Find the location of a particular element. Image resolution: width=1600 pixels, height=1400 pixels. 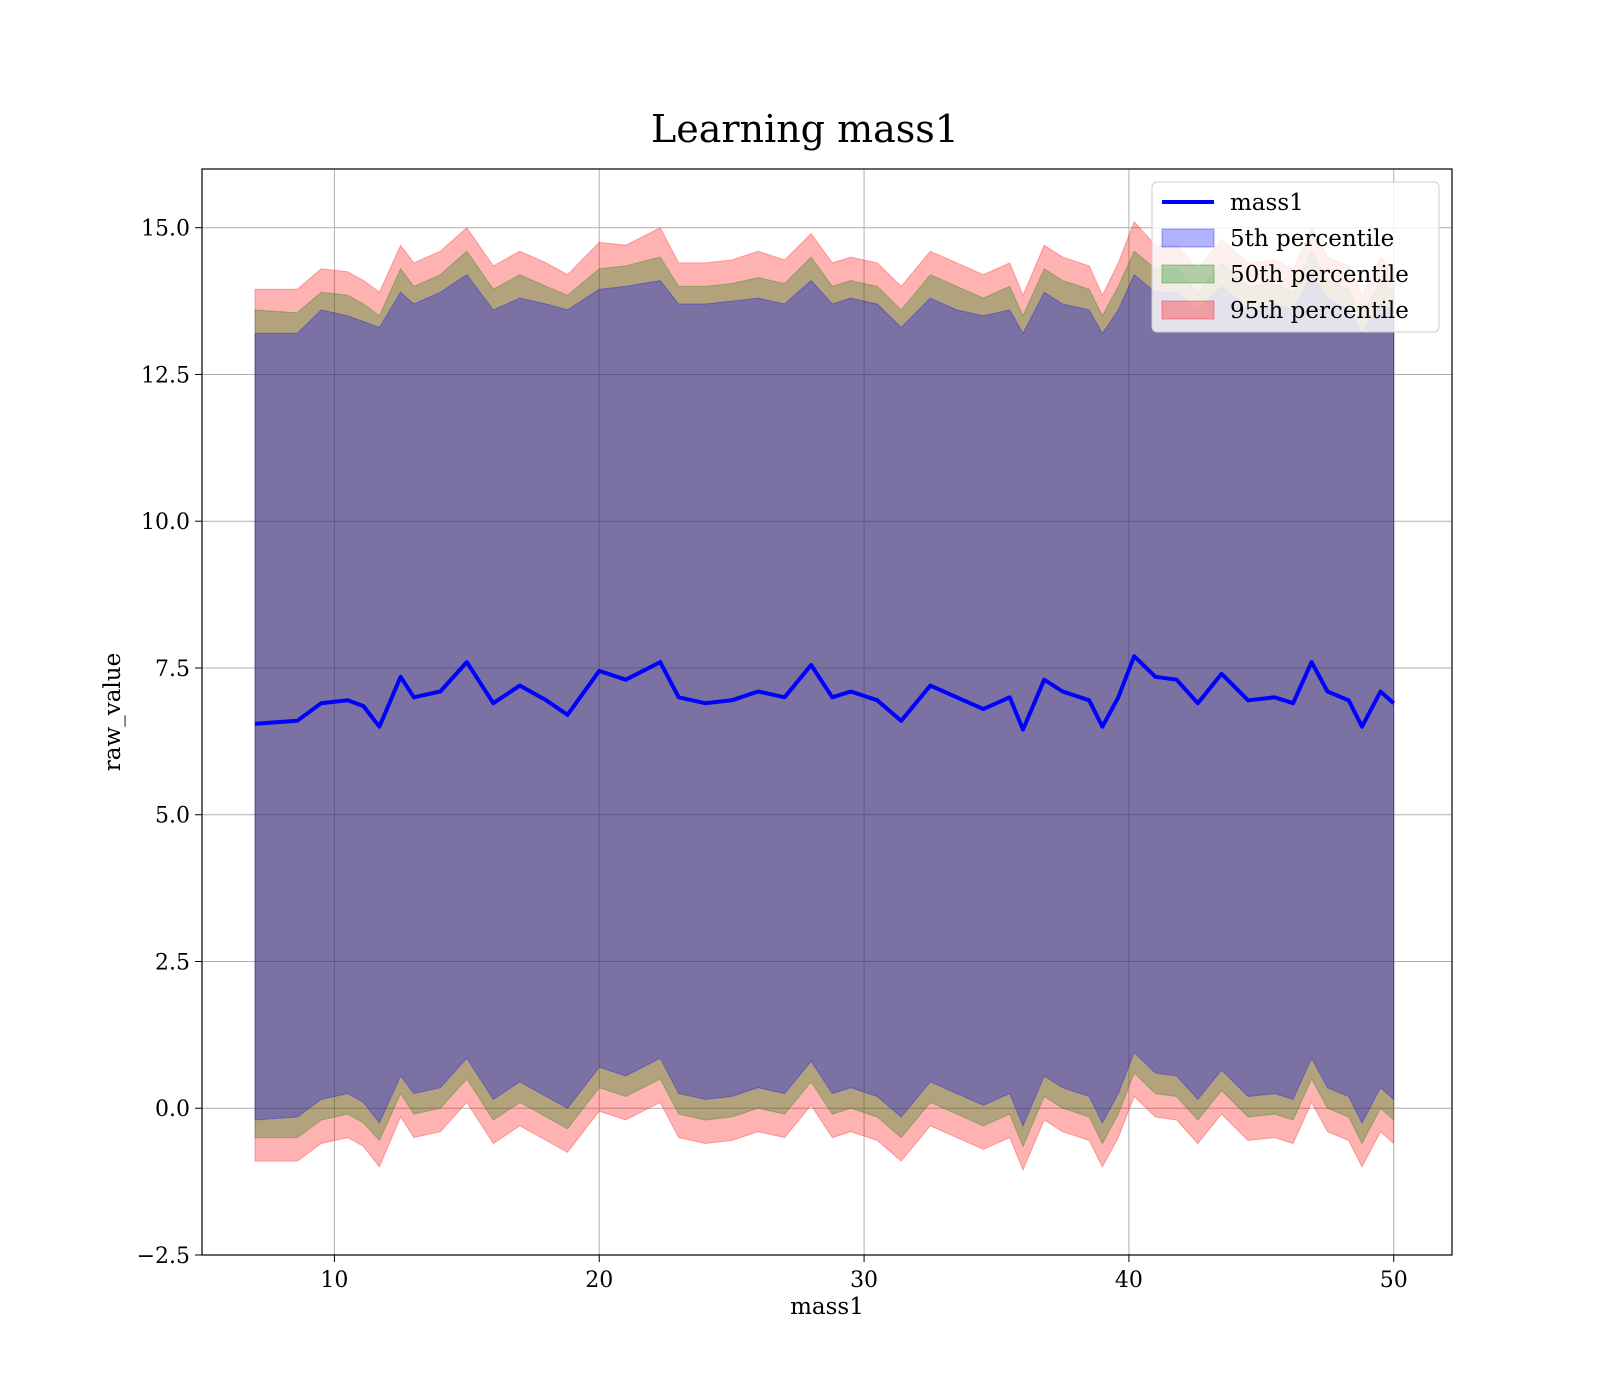

y-tick-label: 0.0 is located at coordinates (172, 1109).